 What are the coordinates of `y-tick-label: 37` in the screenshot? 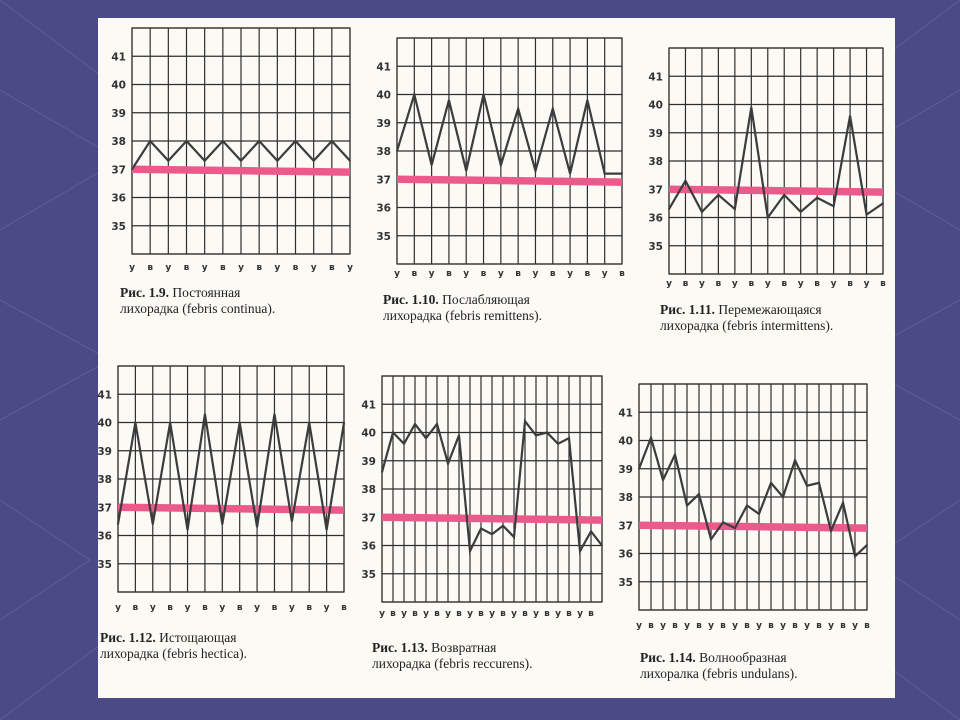 It's located at (383, 180).